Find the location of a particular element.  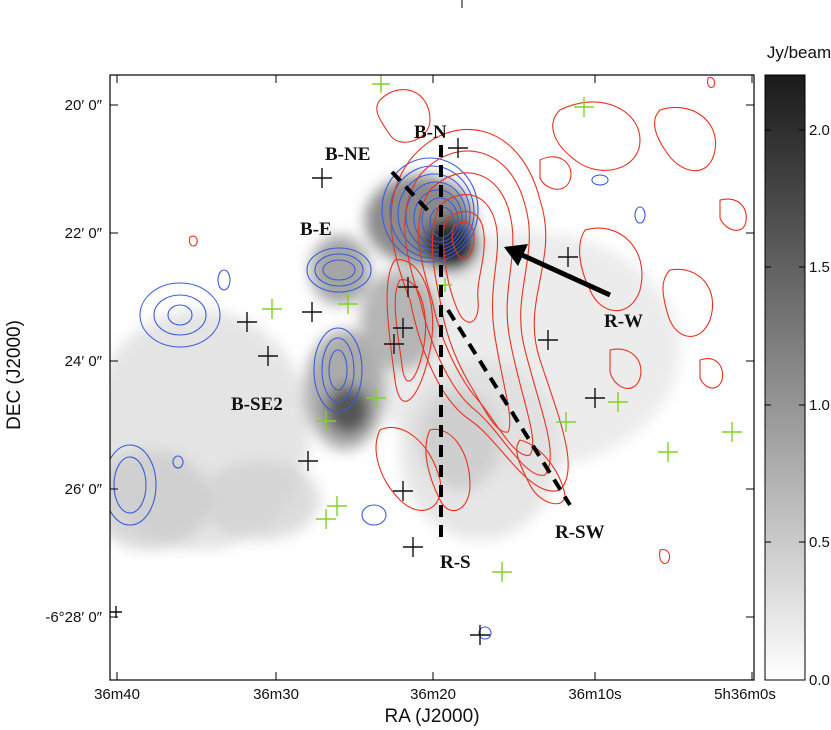

y-axis-title: DEC (J2000) is located at coordinates (14, 375).